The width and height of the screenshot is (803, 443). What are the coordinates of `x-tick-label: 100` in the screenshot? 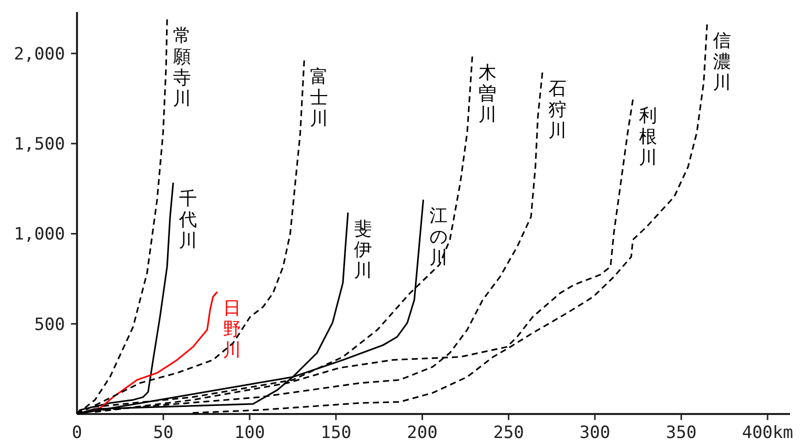 It's located at (249, 433).